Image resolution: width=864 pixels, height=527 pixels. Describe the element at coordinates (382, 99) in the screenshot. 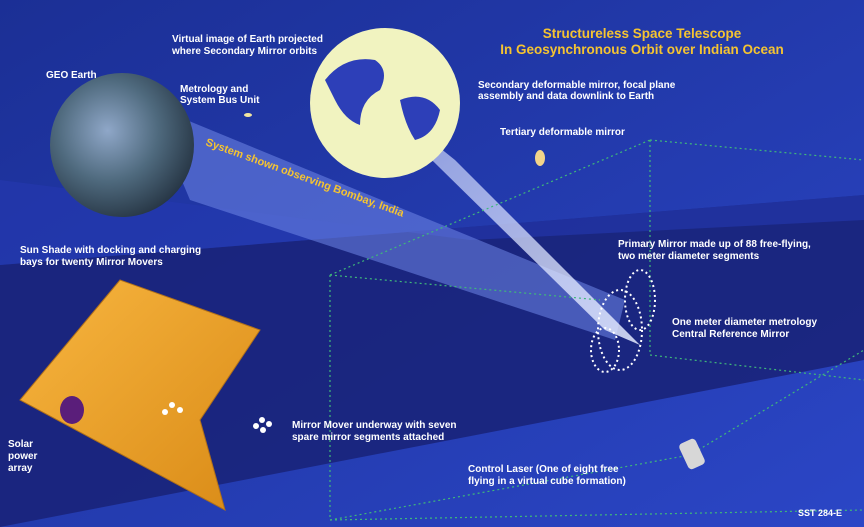

I see `virtual-earth-ocean` at that location.